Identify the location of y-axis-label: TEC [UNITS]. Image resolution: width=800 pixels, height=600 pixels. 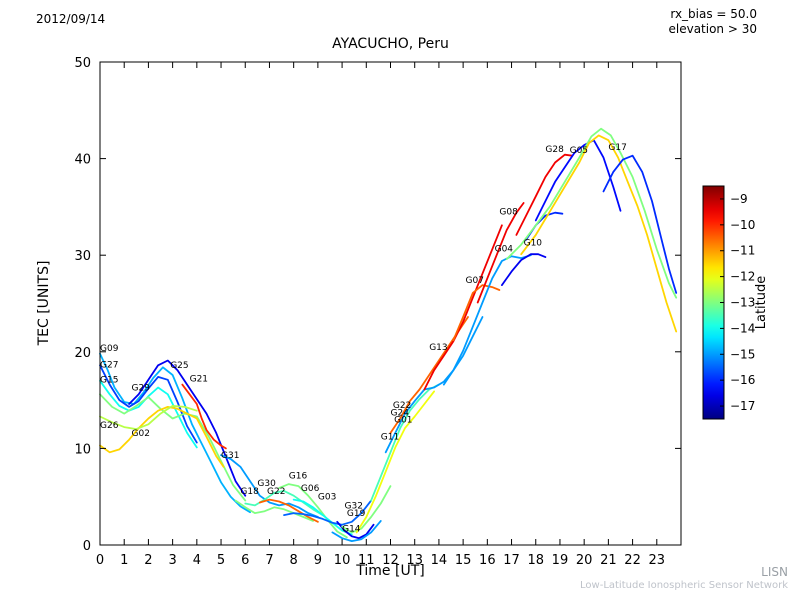
(44, 303).